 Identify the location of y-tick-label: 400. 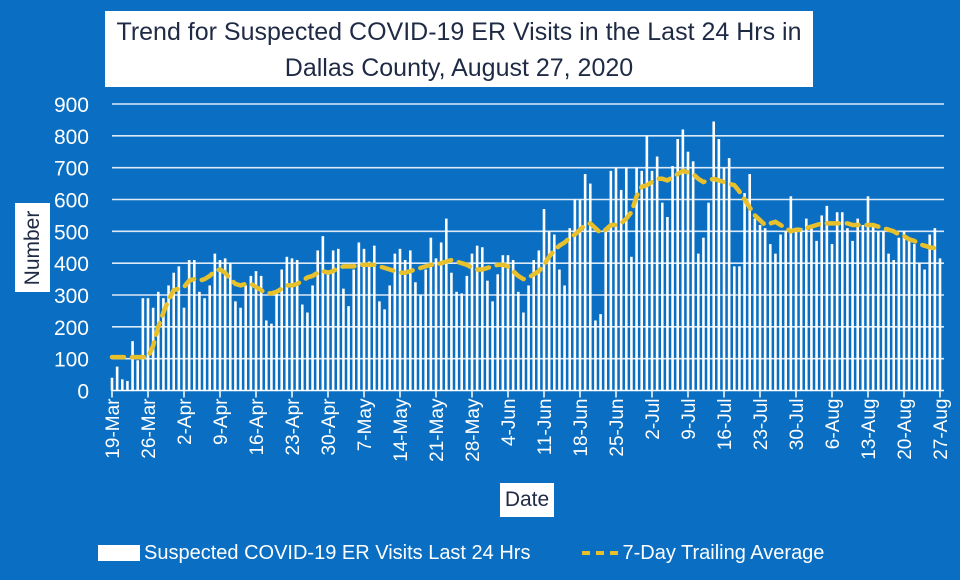
(71, 264).